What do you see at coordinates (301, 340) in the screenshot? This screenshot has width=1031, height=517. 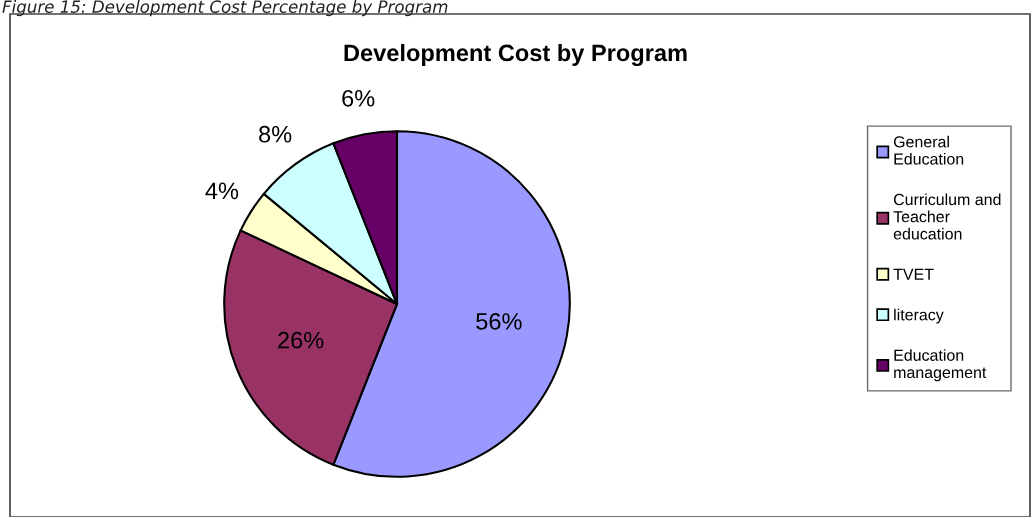 I see `data-label: 26%` at bounding box center [301, 340].